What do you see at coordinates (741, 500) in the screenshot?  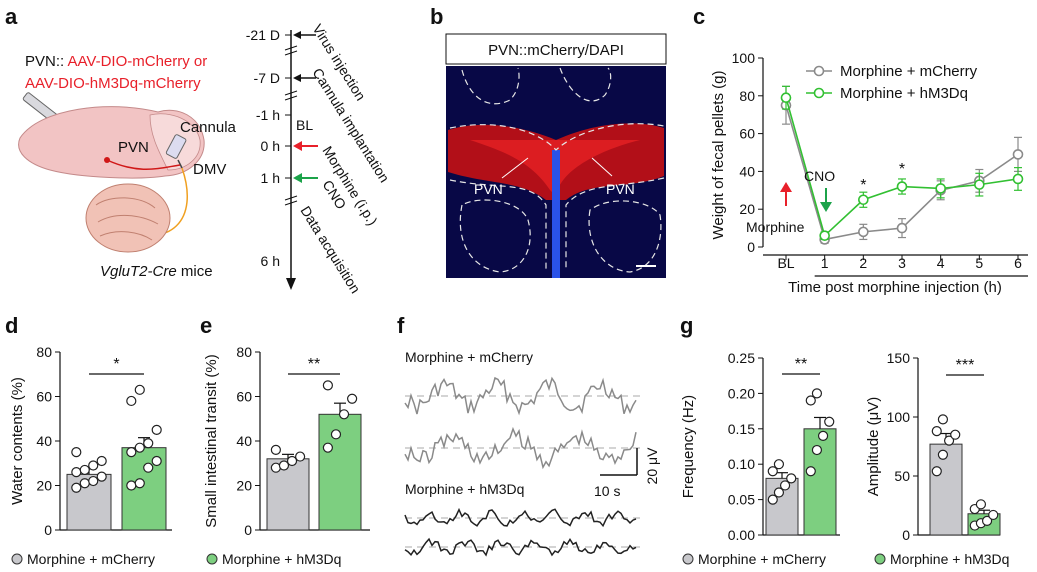 I see `chart-g1-y-tick-label: 0.05` at bounding box center [741, 500].